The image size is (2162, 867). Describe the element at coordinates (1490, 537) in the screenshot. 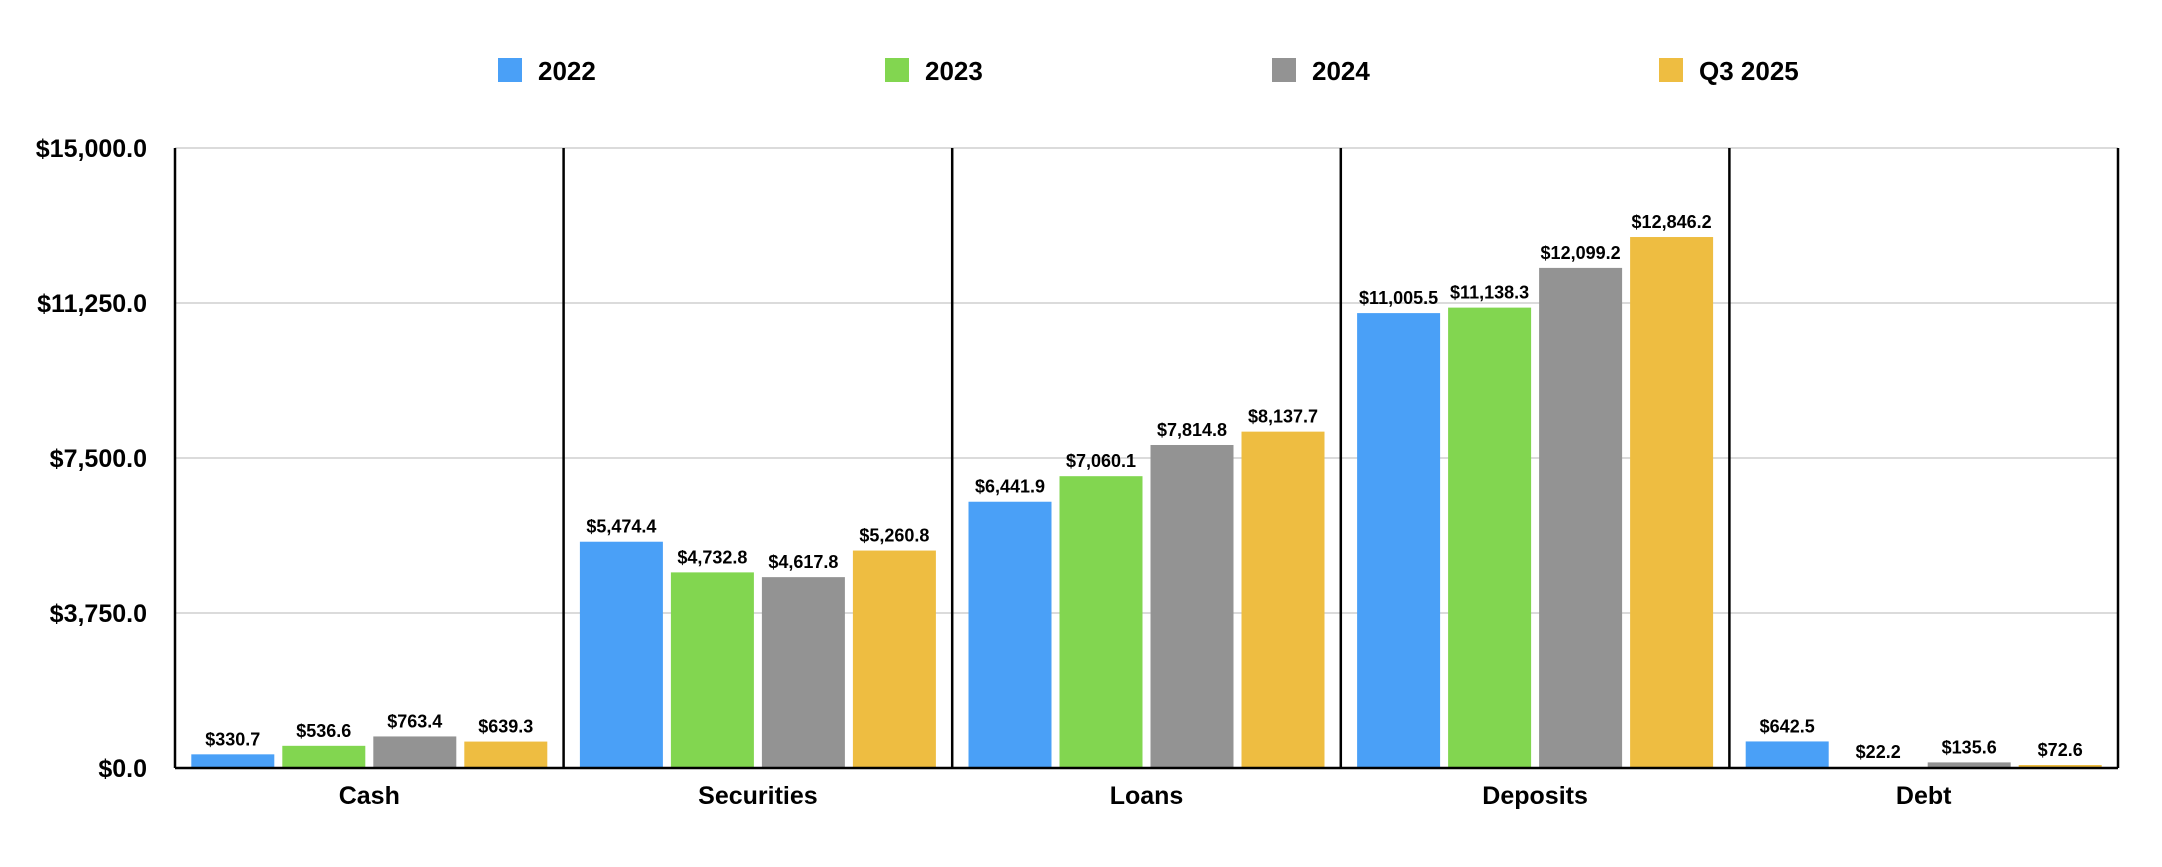

I see `bar-deposits-2023` at that location.